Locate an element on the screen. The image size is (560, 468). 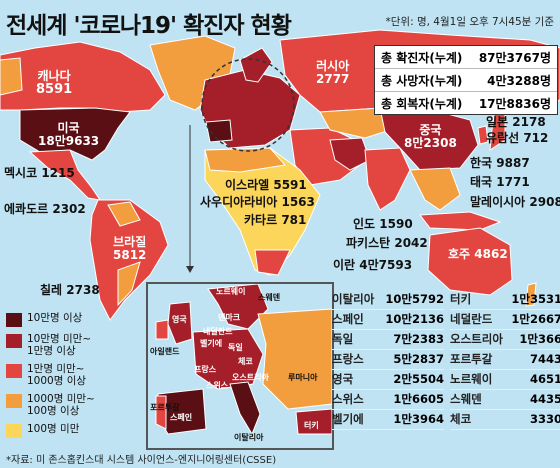
table-row: 영국 2만5504 is located at coordinates (388, 380).